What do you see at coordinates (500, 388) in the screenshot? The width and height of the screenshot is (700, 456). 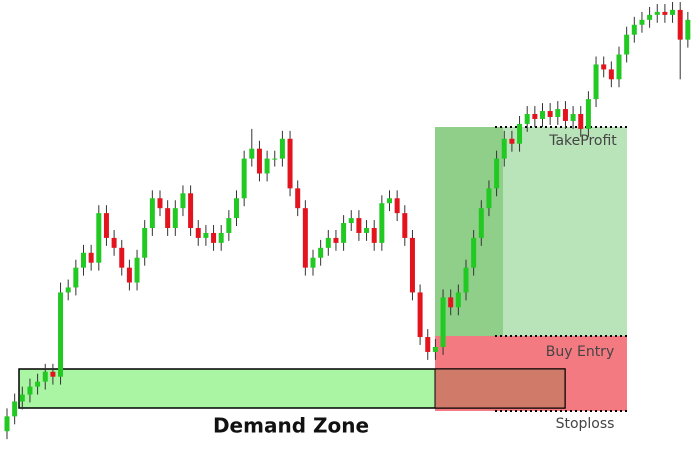 I see `zone-overlap` at bounding box center [500, 388].